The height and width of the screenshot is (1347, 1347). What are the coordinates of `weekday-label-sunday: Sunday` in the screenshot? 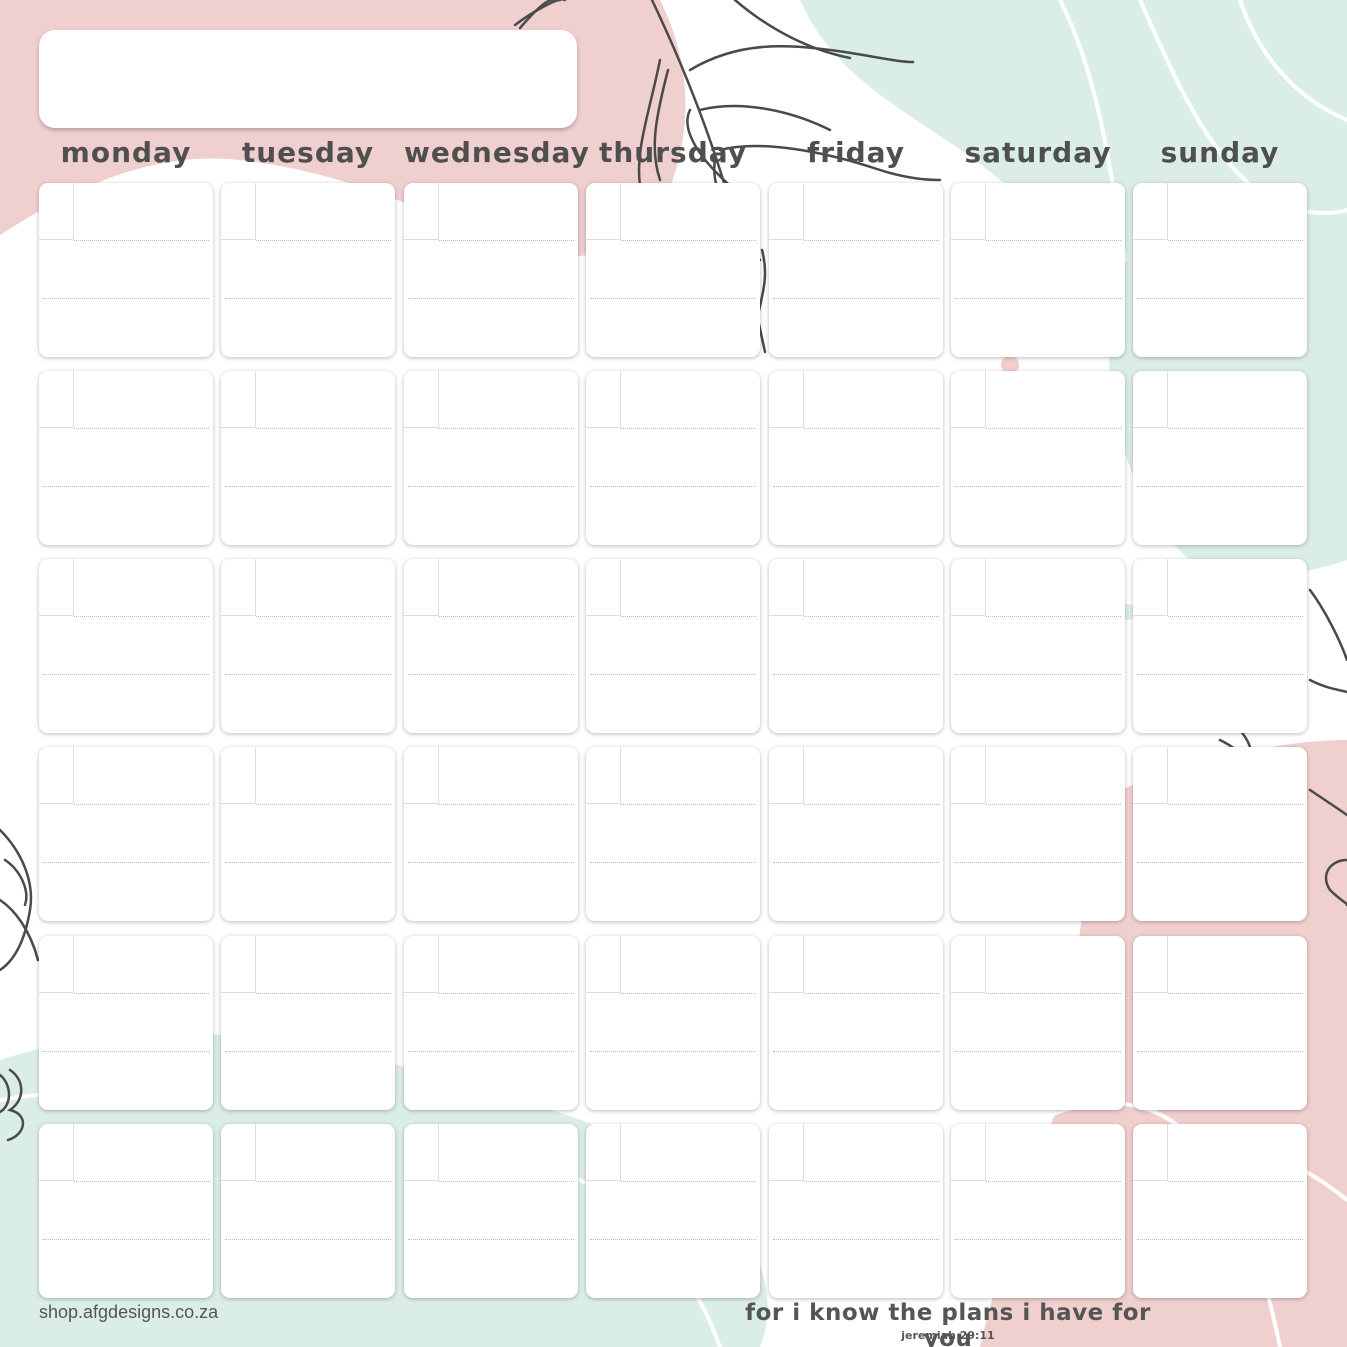 It's located at (1220, 152).